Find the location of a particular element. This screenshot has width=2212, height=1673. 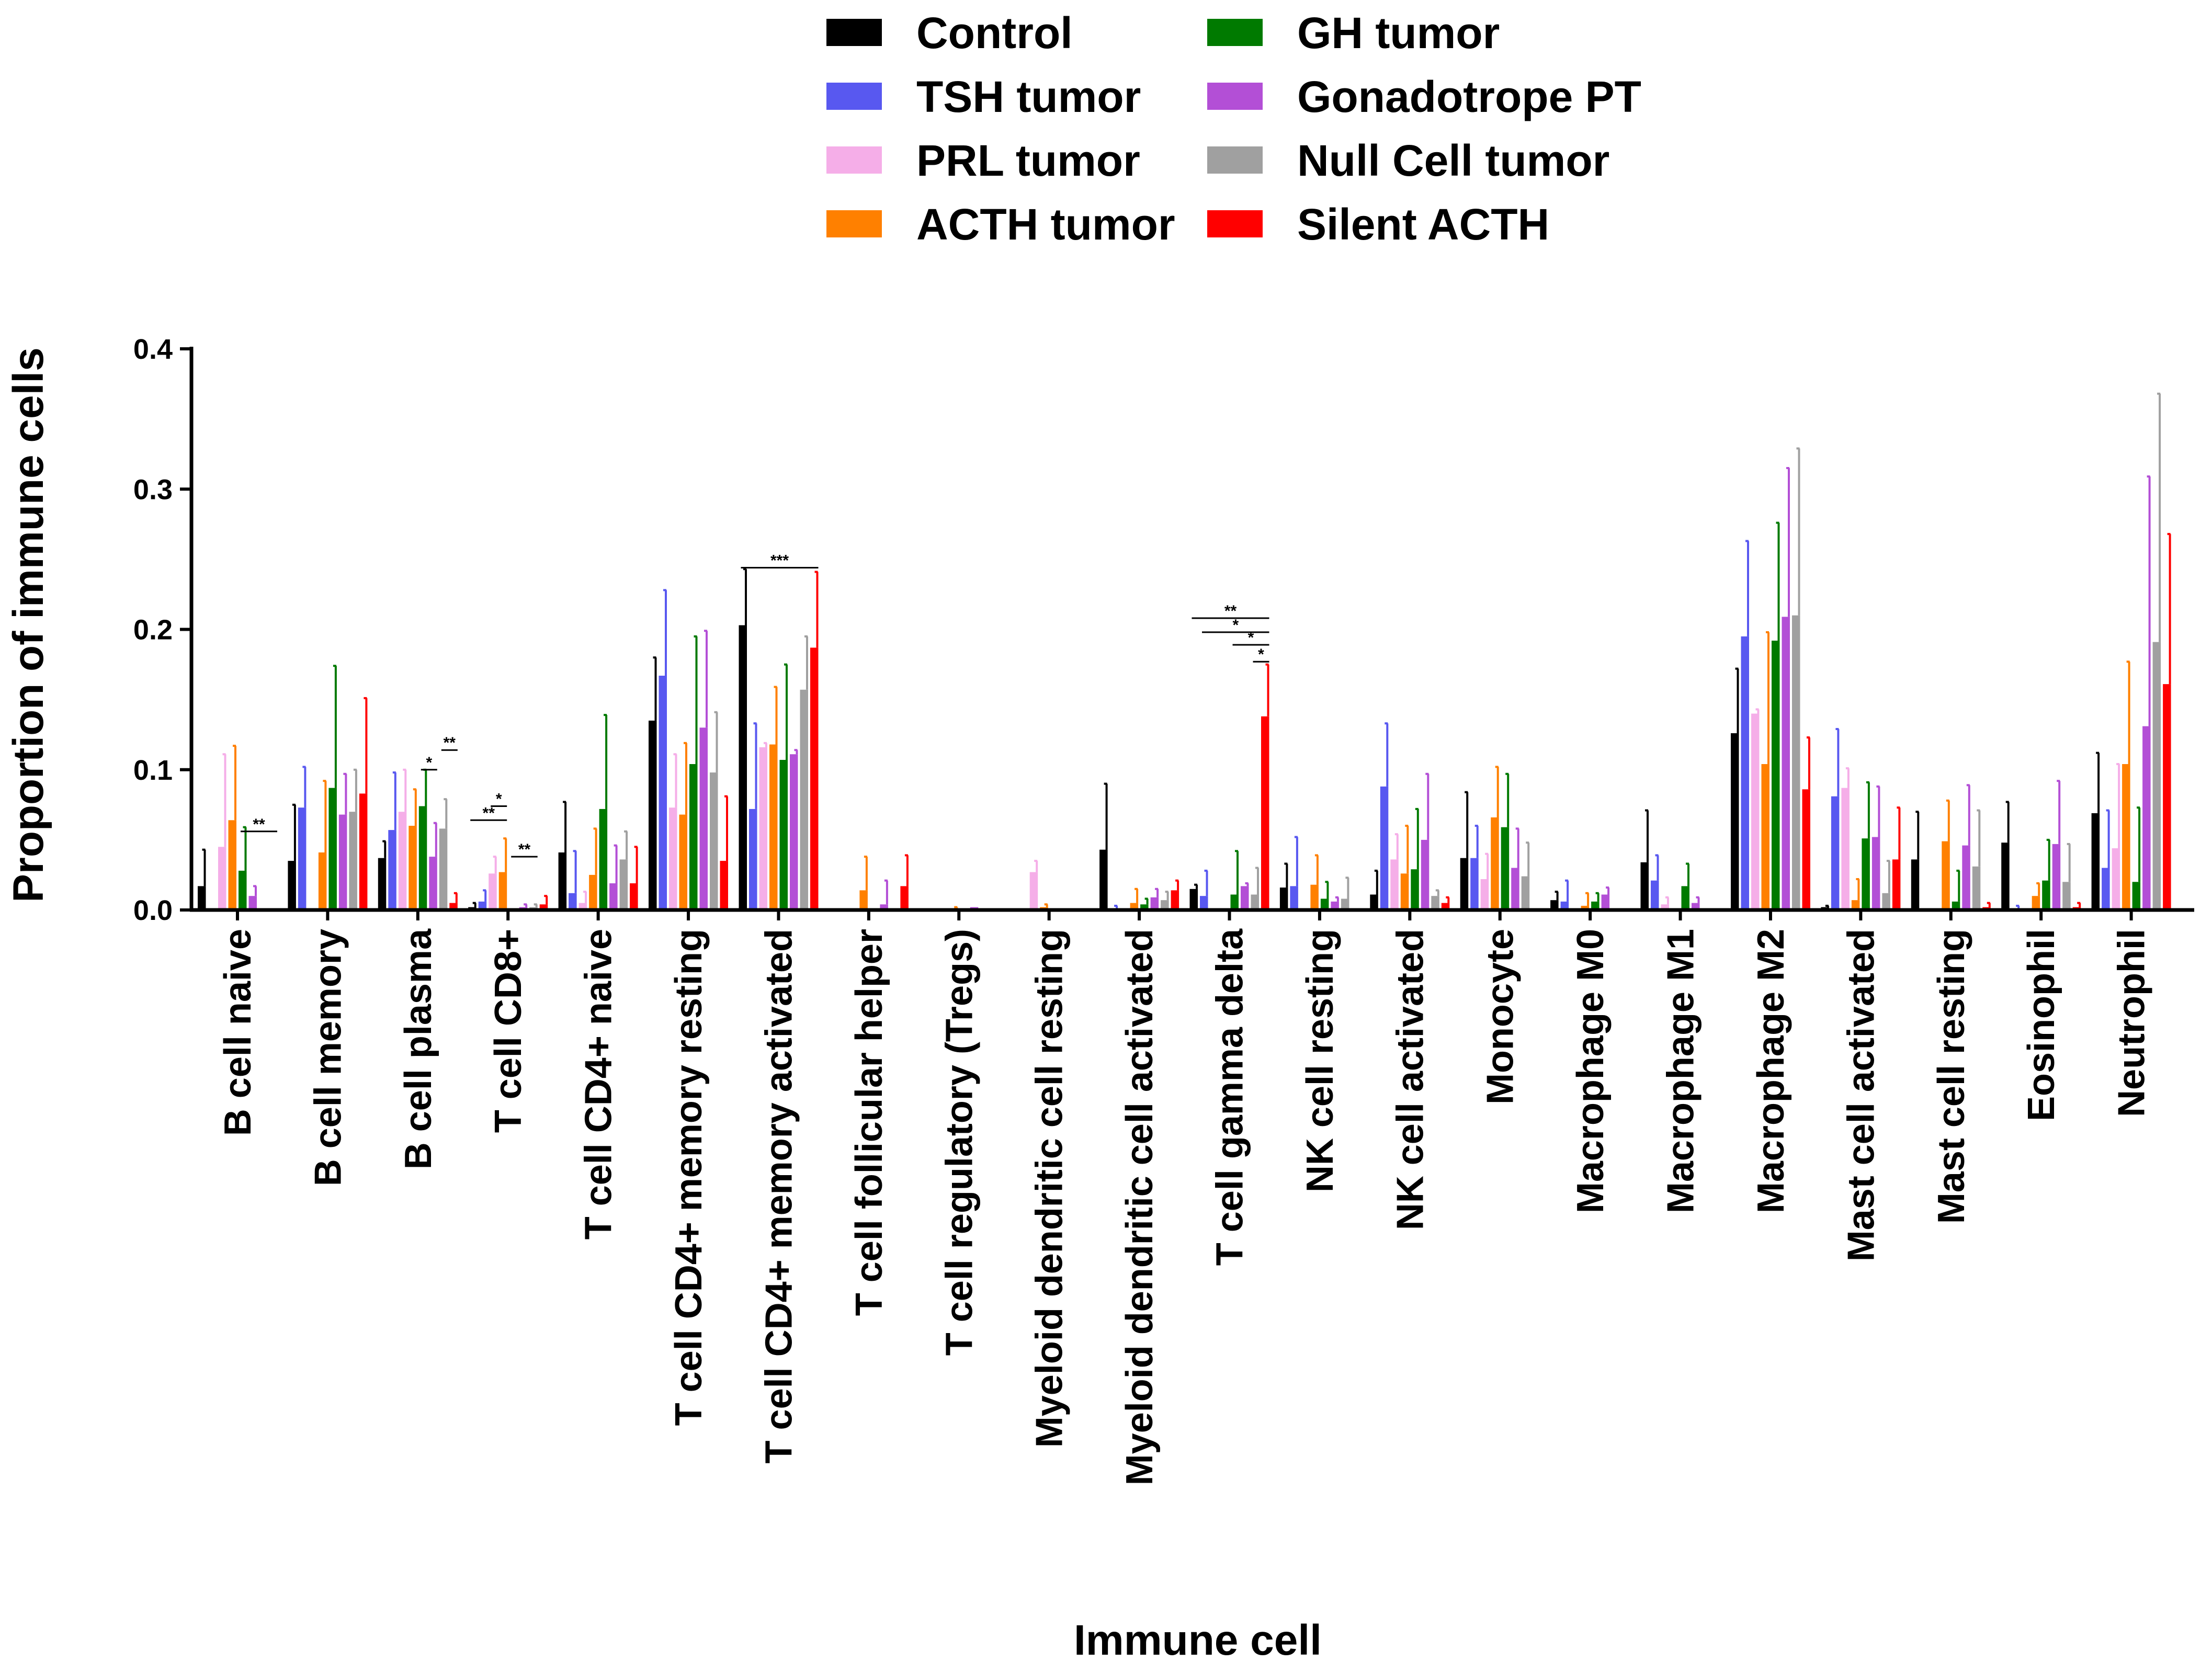

bar-gh-tumor-t-cell-cd4-naive is located at coordinates (603, 859).